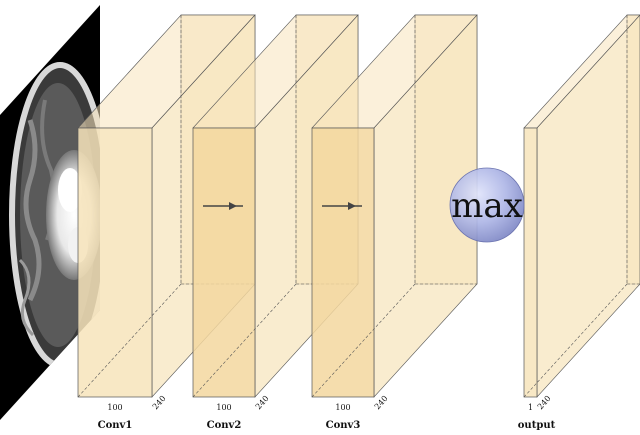 This screenshot has height=435, width=640. I want to click on max-pool-node: max, so click(487, 205).